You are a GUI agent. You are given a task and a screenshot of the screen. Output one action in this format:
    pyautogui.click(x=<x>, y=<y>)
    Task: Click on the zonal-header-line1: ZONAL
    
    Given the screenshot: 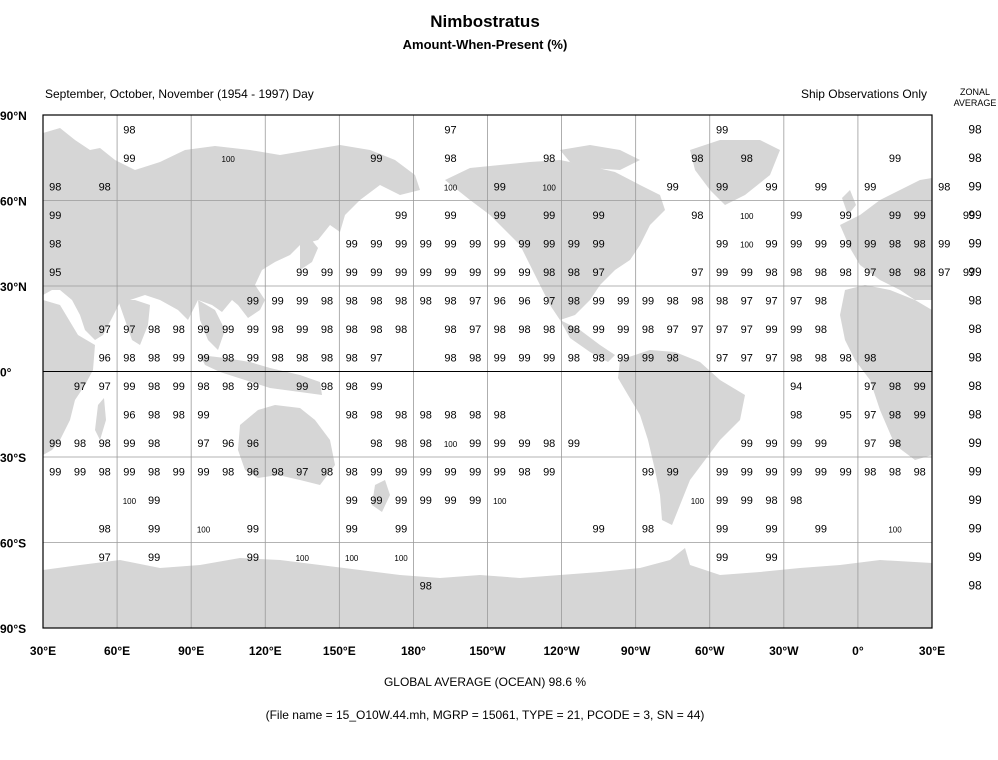 What is the action you would take?
    pyautogui.click(x=974, y=92)
    